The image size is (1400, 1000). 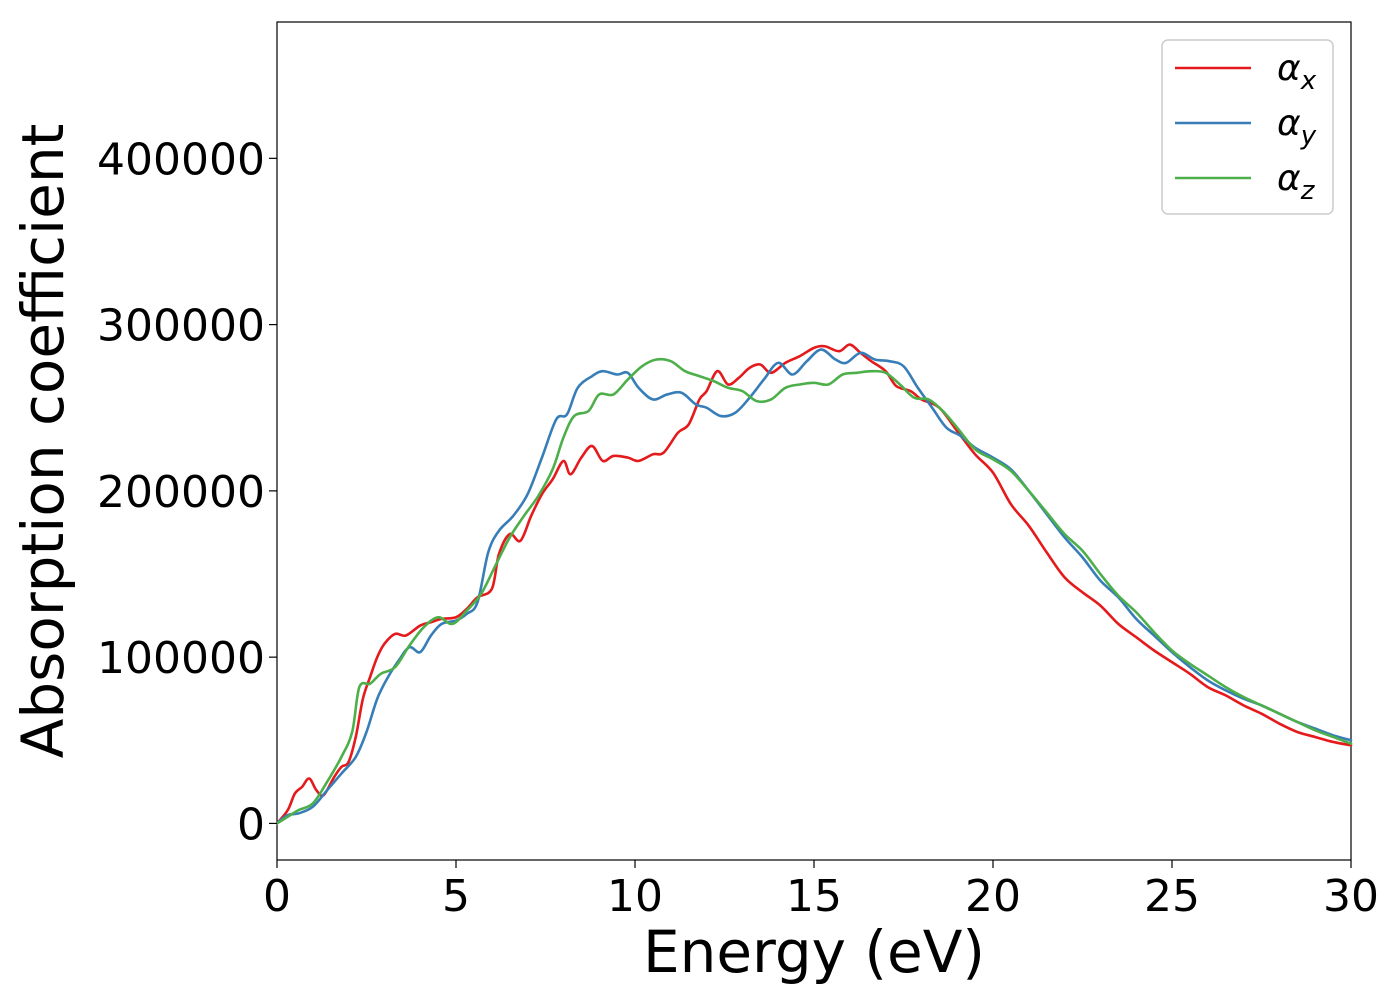 What do you see at coordinates (181, 159) in the screenshot?
I see `y-tick-label: 400000` at bounding box center [181, 159].